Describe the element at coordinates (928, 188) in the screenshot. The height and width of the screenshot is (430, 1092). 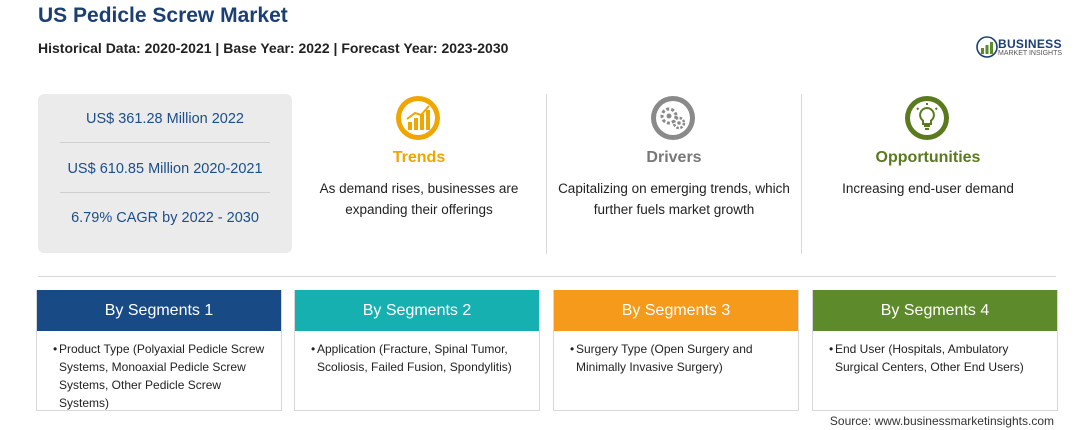
I see `opportunities-description: Increasing end-user demand` at that location.